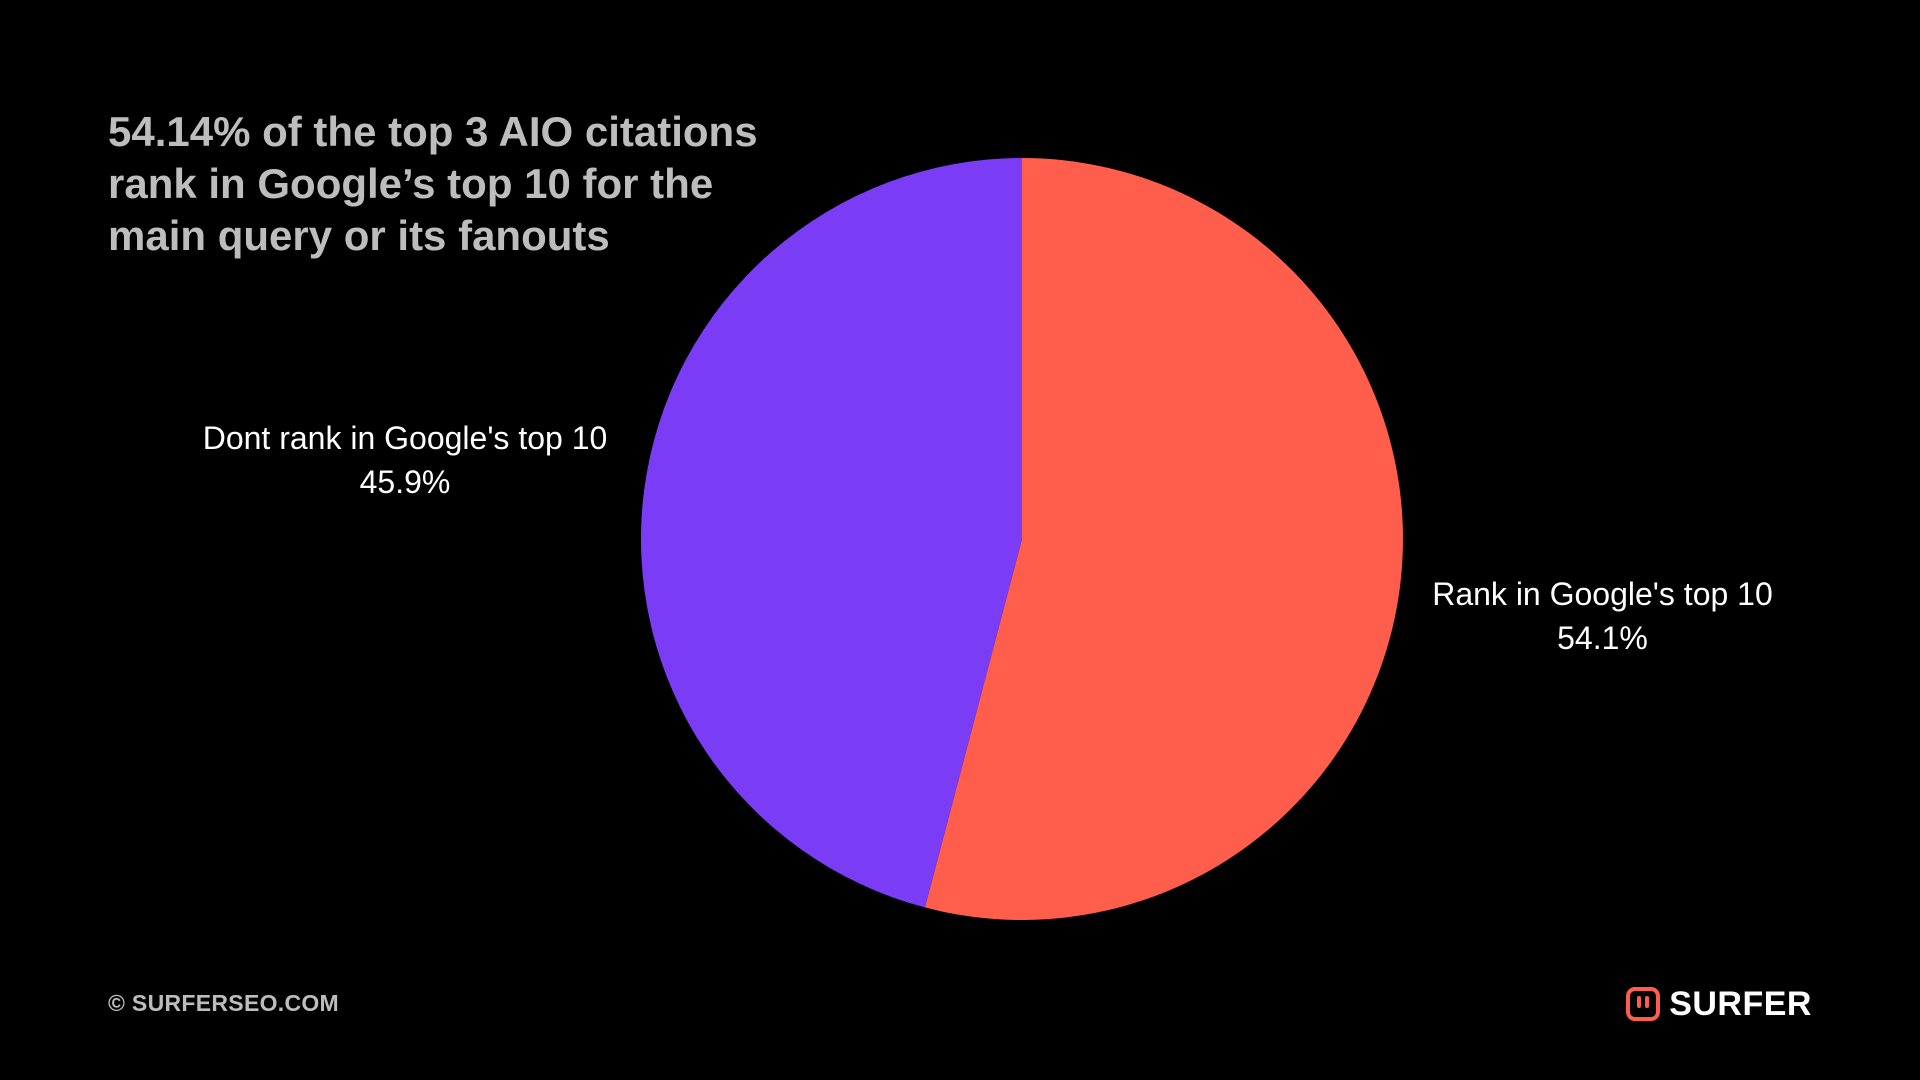 This screenshot has height=1080, width=1920. What do you see at coordinates (405, 438) in the screenshot?
I see `slice-label-dont-rank-name: Dont rank in Google's top 10` at bounding box center [405, 438].